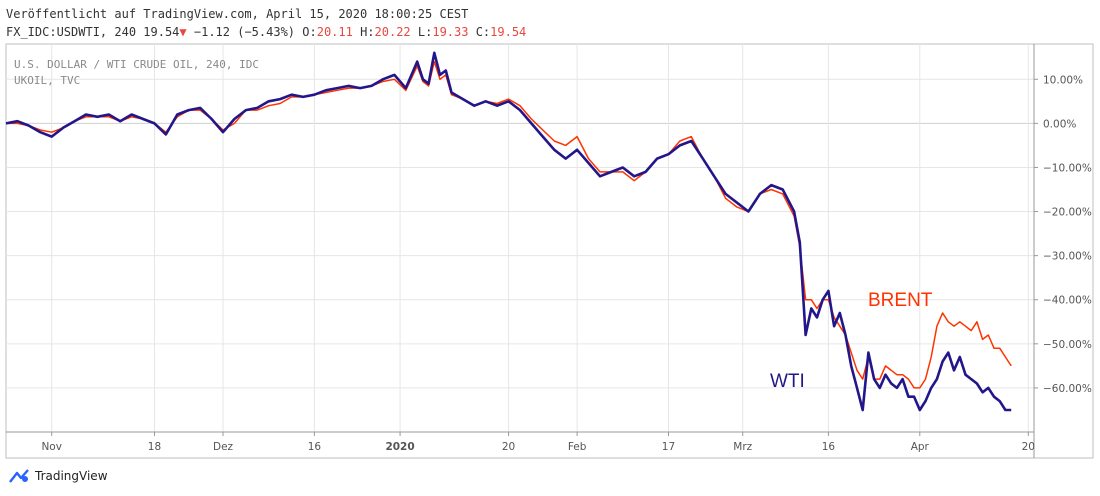 The width and height of the screenshot is (1100, 496). Describe the element at coordinates (183, 32) in the screenshot. I see `down-arrow-icon: ▼` at that location.